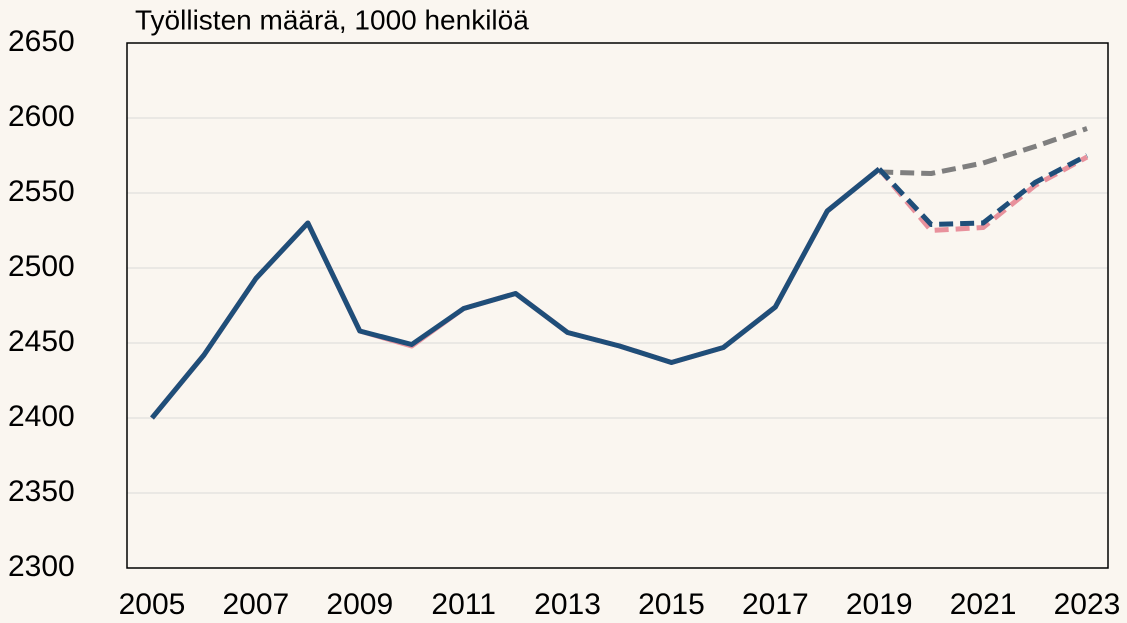 The image size is (1127, 623). Describe the element at coordinates (775, 604) in the screenshot. I see `x-tick-label: 2017` at that location.